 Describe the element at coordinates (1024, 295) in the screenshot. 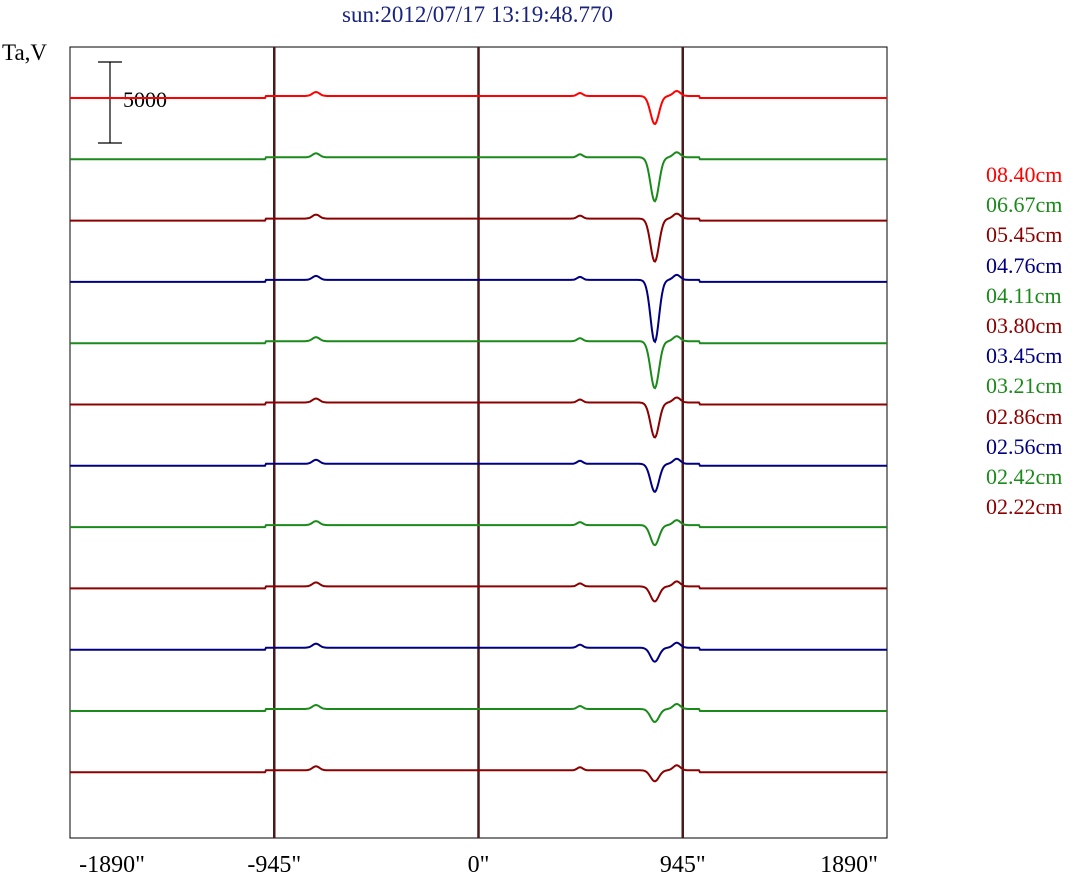

I see `legend-item: 04.11cm` at that location.